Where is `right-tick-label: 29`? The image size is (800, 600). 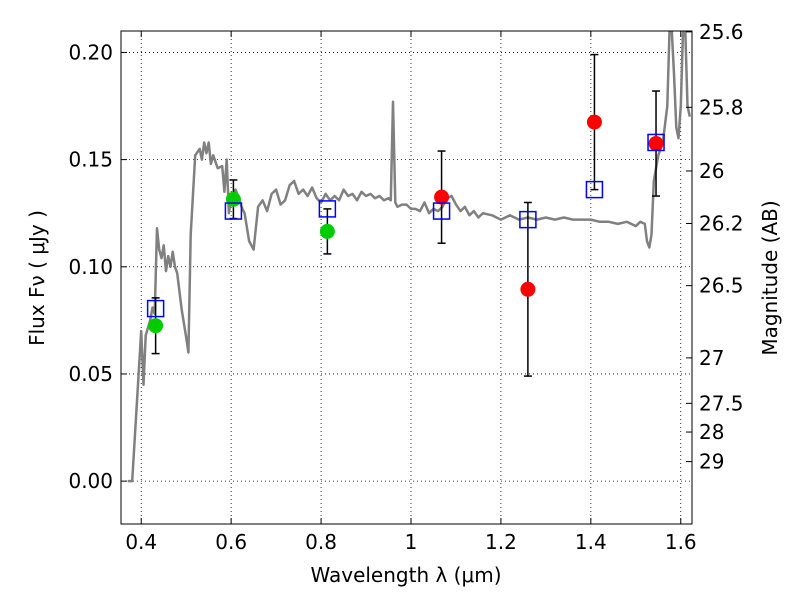 right-tick-label: 29 is located at coordinates (711, 462).